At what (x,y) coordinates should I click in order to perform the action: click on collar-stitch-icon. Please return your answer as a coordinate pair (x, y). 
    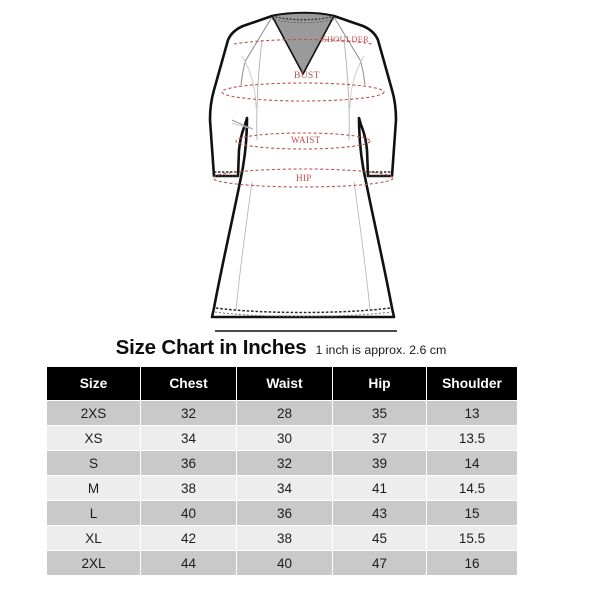
    Looking at the image, I should click on (303, 18).